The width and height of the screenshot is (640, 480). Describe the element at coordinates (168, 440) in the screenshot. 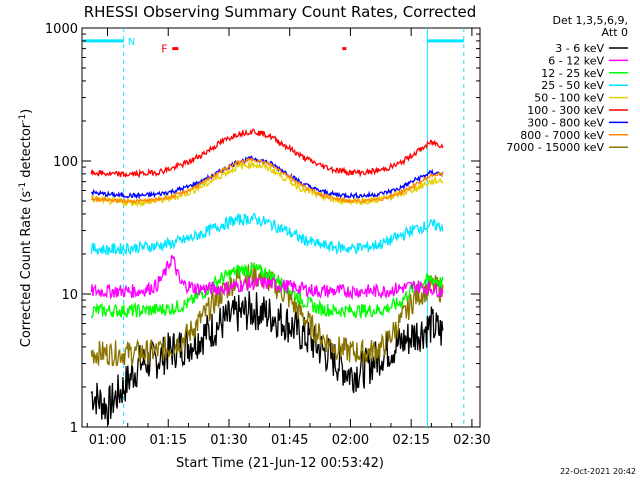

I see `x-tick-label-1: 01:15` at that location.